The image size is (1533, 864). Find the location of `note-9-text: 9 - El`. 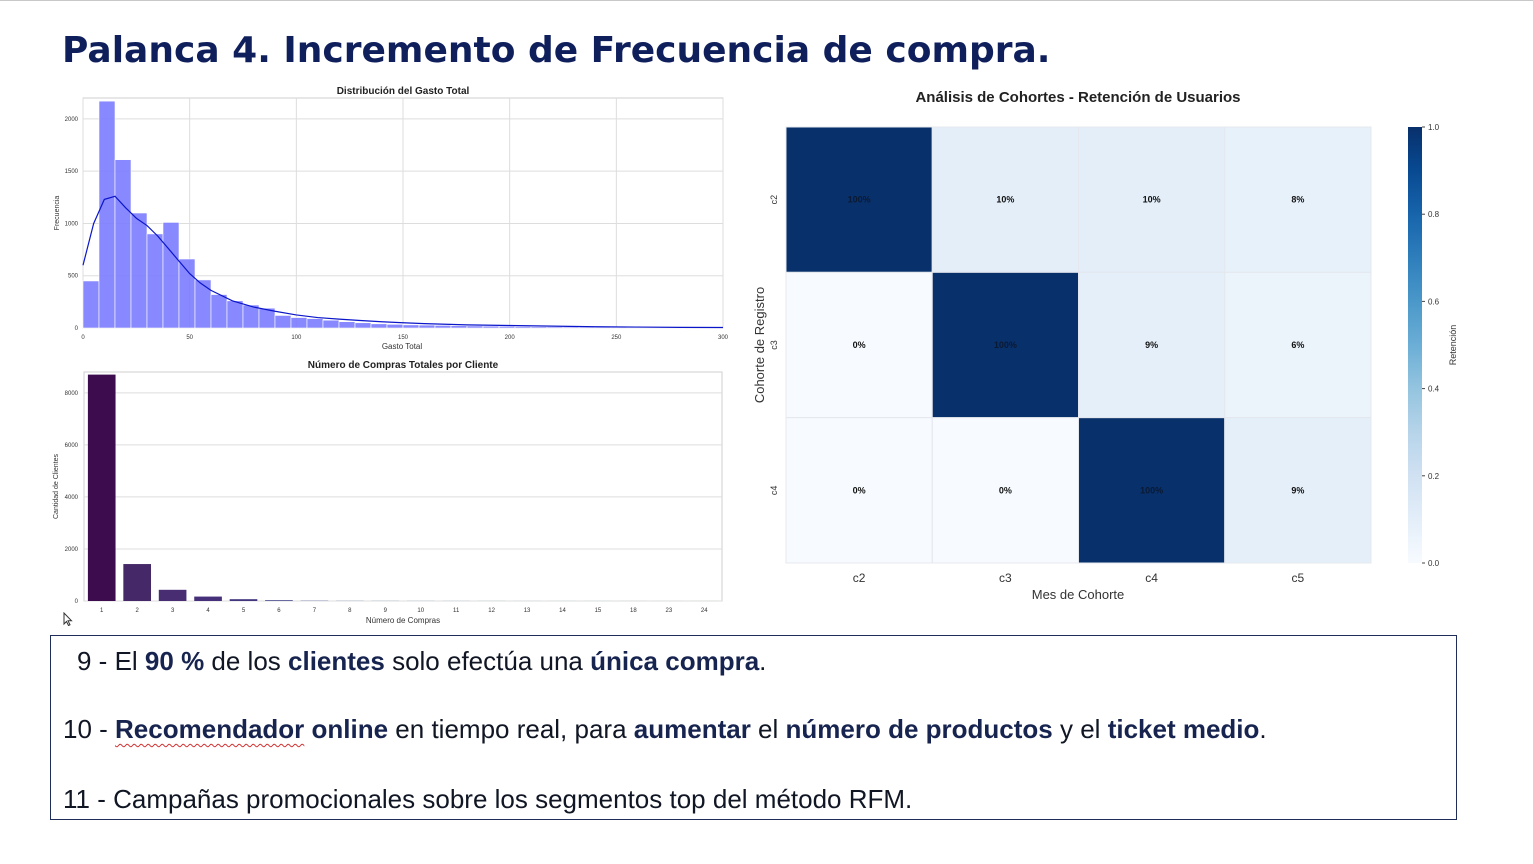

note-9-text: 9 - El is located at coordinates (111, 661).